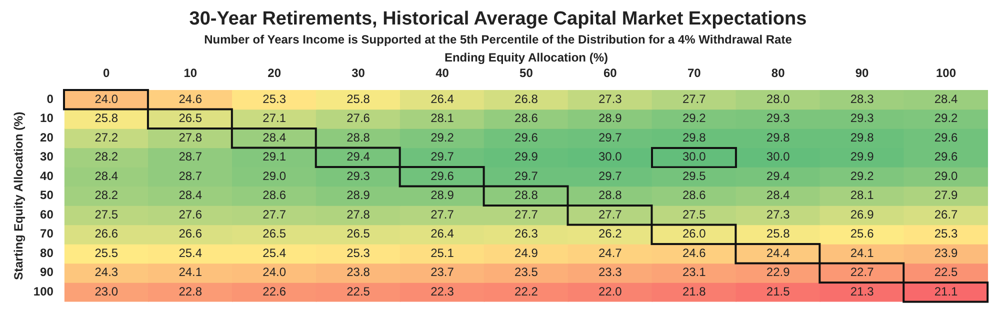  What do you see at coordinates (778, 157) in the screenshot?
I see `data-label: 30.0` at bounding box center [778, 157].